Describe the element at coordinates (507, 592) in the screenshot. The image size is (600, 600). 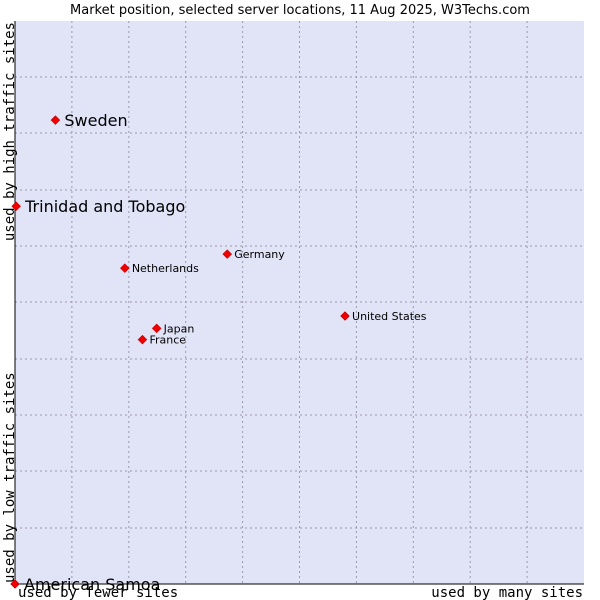
I see `x-axis-right-label: used by many sites` at that location.